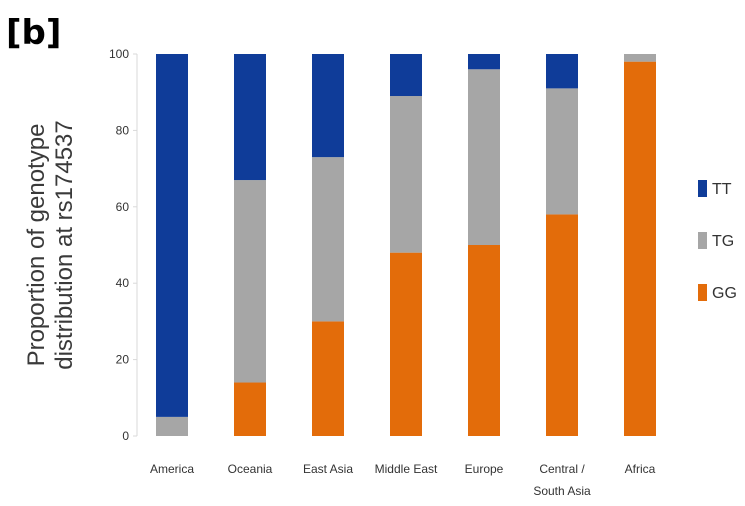 The width and height of the screenshot is (745, 506). I want to click on x-tick-label: Middle East, so click(406, 469).